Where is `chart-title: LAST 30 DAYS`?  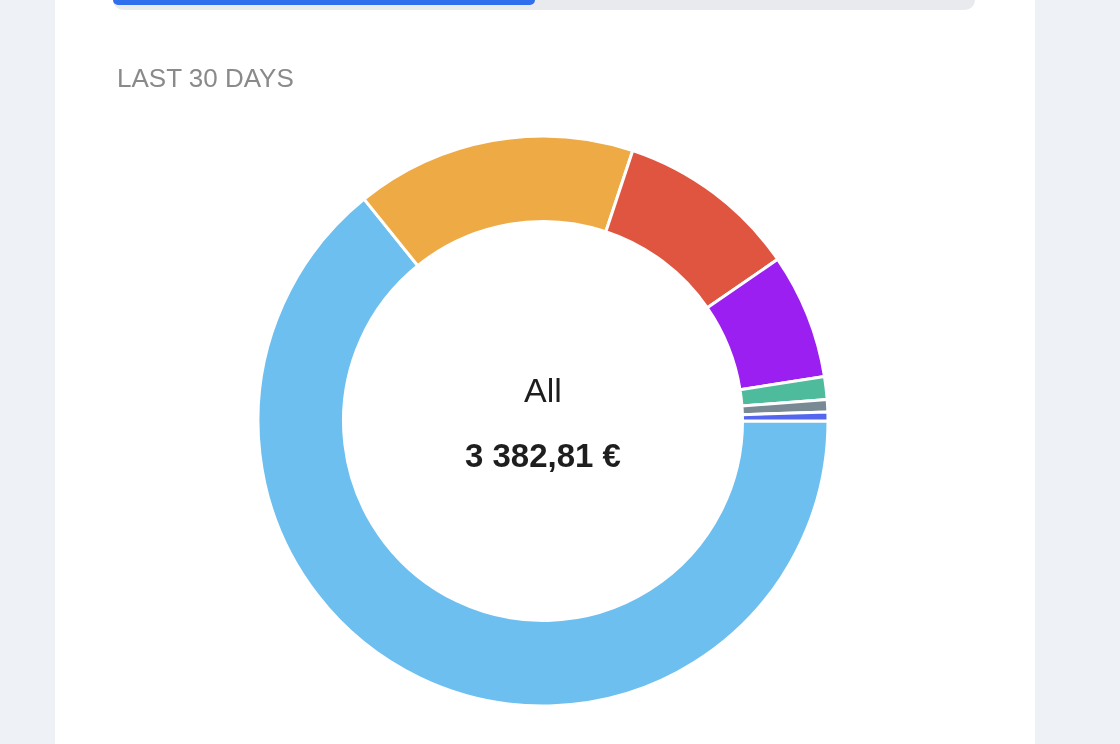
chart-title: LAST 30 DAYS is located at coordinates (205, 78).